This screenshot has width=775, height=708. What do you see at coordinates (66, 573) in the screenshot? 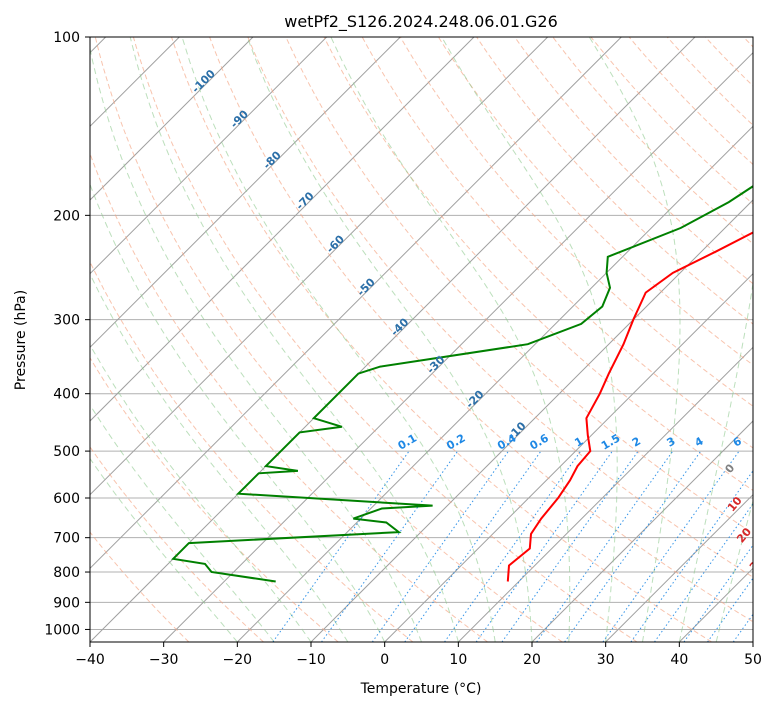
I see `y-tick-label: 800` at bounding box center [66, 573].